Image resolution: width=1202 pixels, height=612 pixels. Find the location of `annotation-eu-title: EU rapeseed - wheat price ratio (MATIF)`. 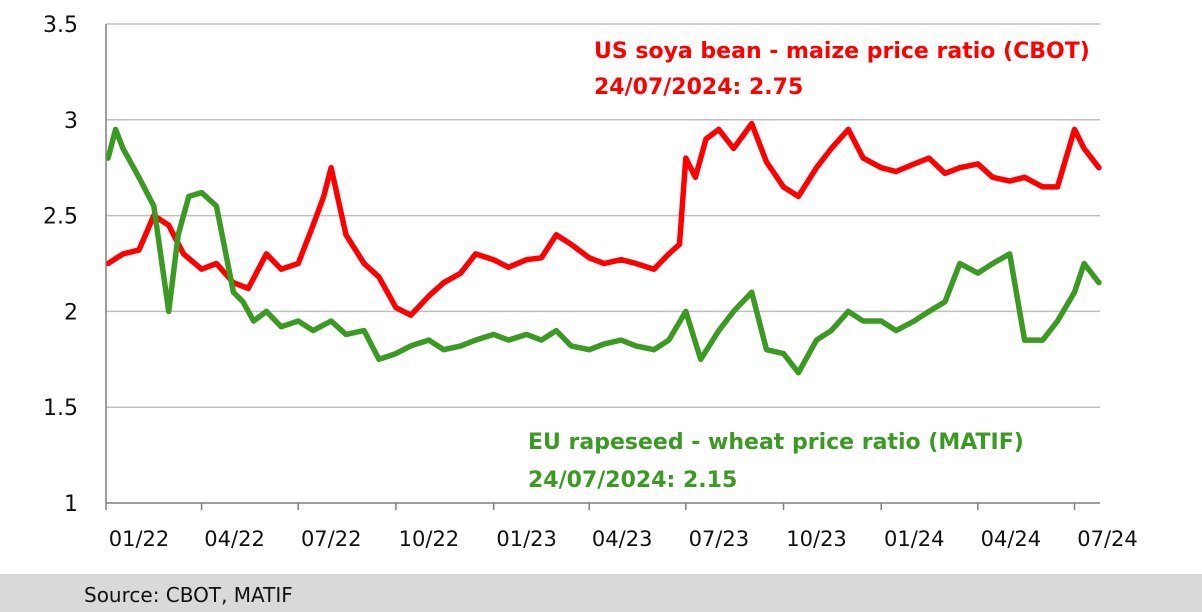

annotation-eu-title: EU rapeseed - wheat price ratio (MATIF) is located at coordinates (776, 442).